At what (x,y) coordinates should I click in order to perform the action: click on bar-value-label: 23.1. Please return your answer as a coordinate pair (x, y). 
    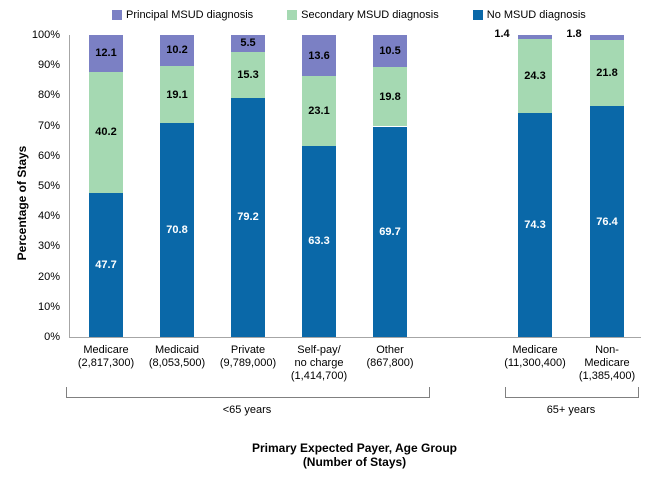
    Looking at the image, I should click on (319, 110).